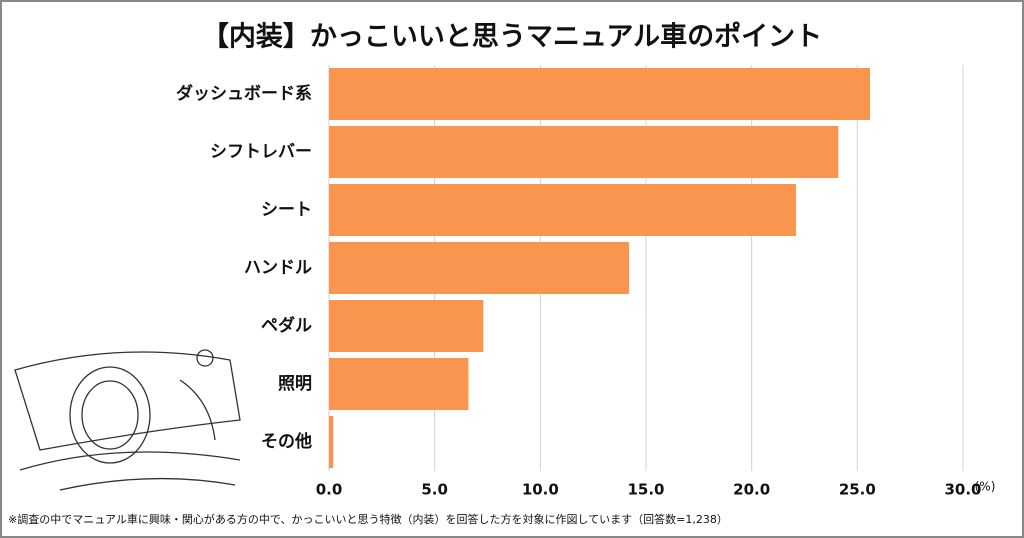  Describe the element at coordinates (278, 268) in the screenshot. I see `y-tick-label: ハンドル` at that location.